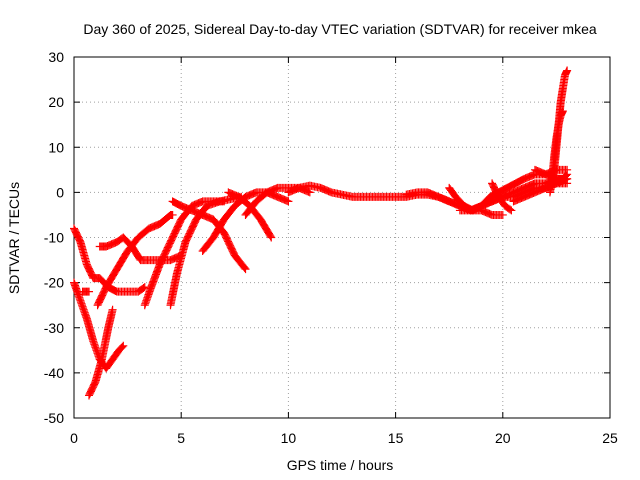 Image resolution: width=640 pixels, height=480 pixels. Describe the element at coordinates (54, 283) in the screenshot. I see `y-tick-label: -20` at that location.